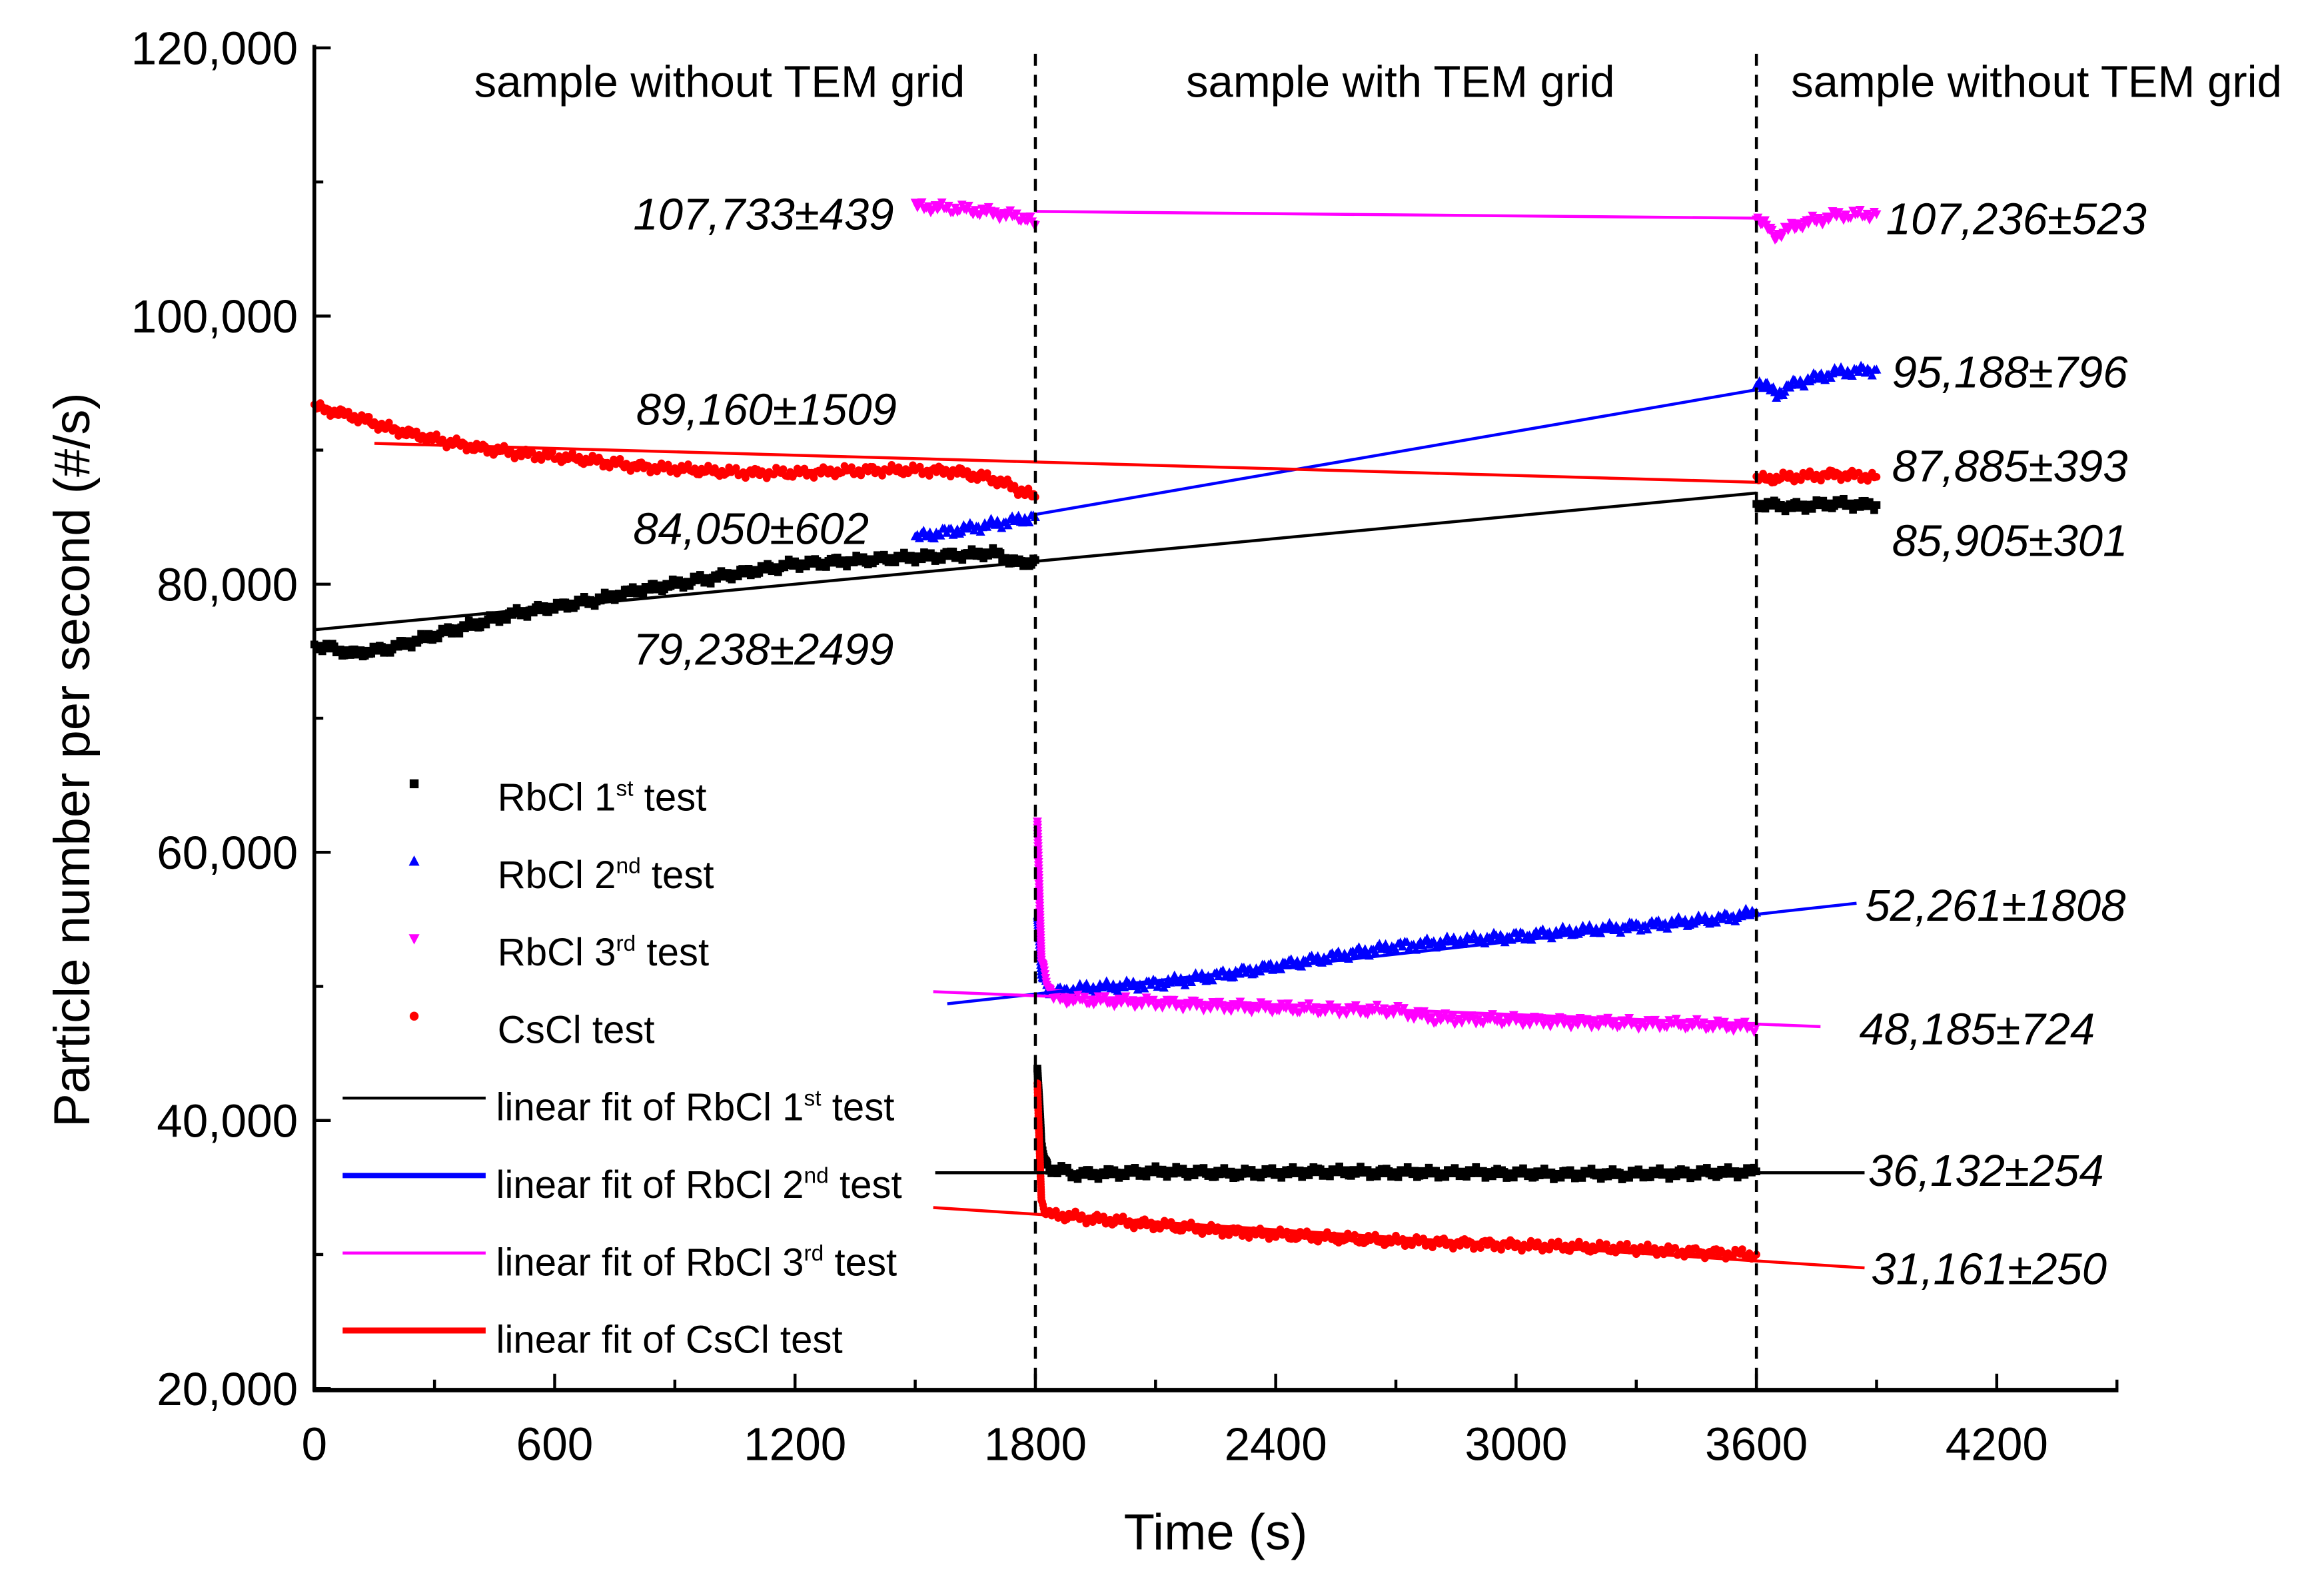  I want to click on region-label: sample with TEM grid, so click(1400, 82).